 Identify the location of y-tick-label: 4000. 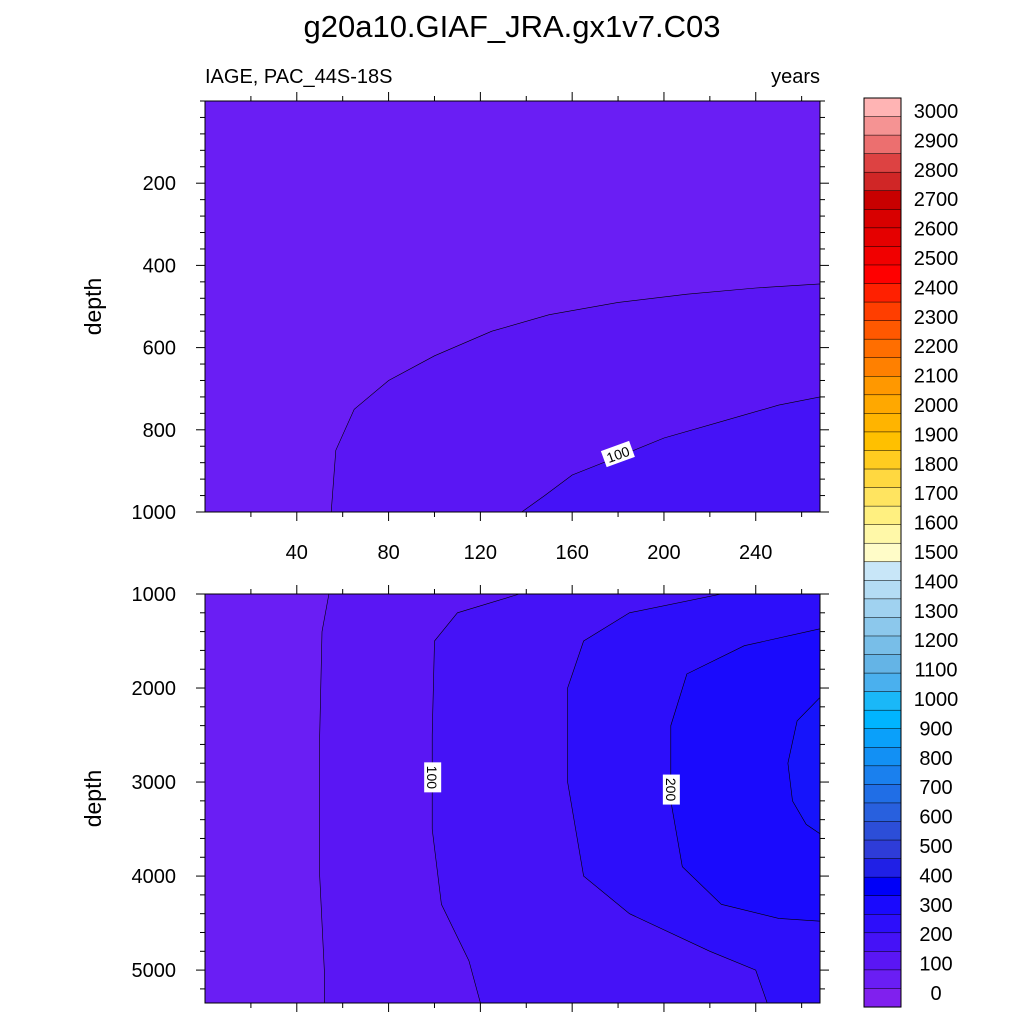
(154, 877).